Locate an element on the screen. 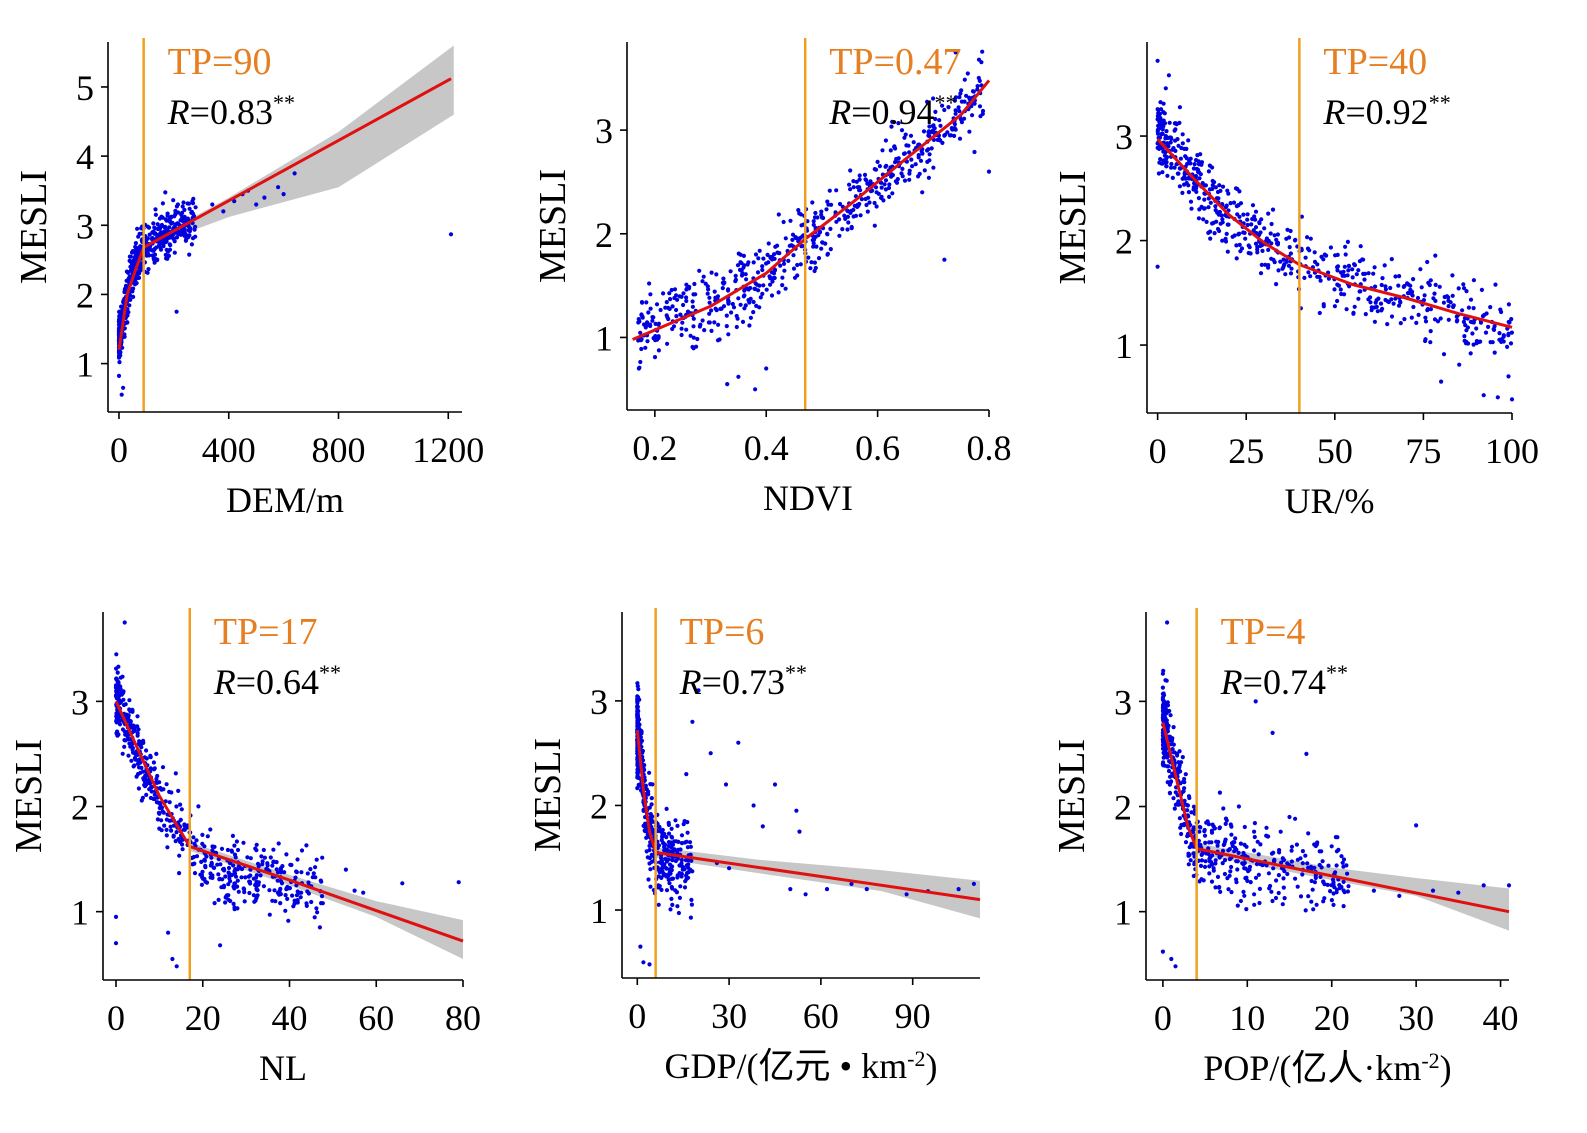  x-axis-label: GDP/(亿元 • km-2) is located at coordinates (801, 1066).